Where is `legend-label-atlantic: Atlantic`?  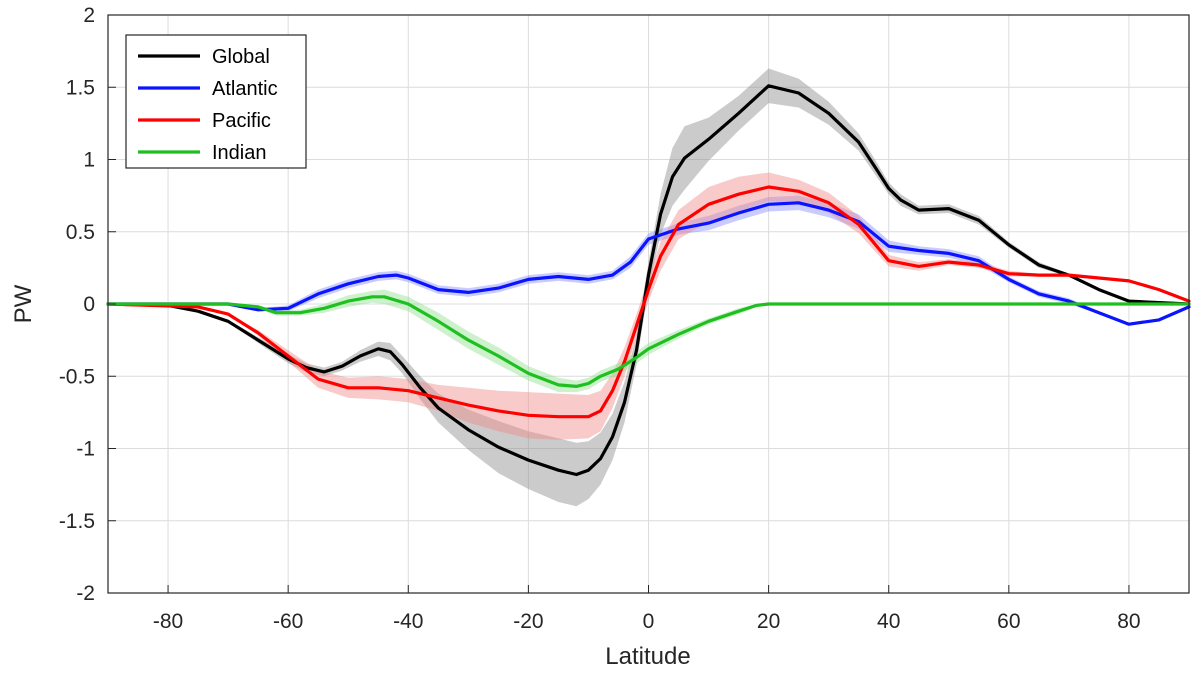
legend-label-atlantic: Atlantic is located at coordinates (245, 89).